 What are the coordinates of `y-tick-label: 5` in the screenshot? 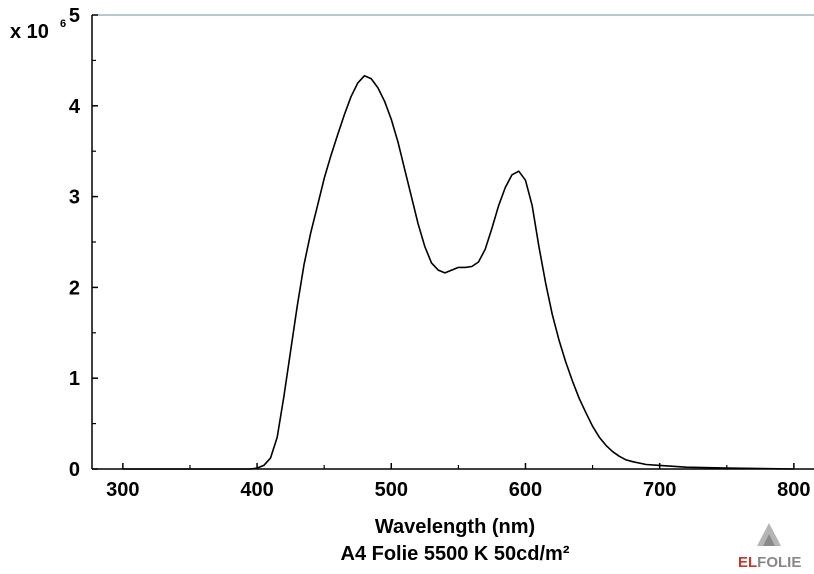 It's located at (74, 16).